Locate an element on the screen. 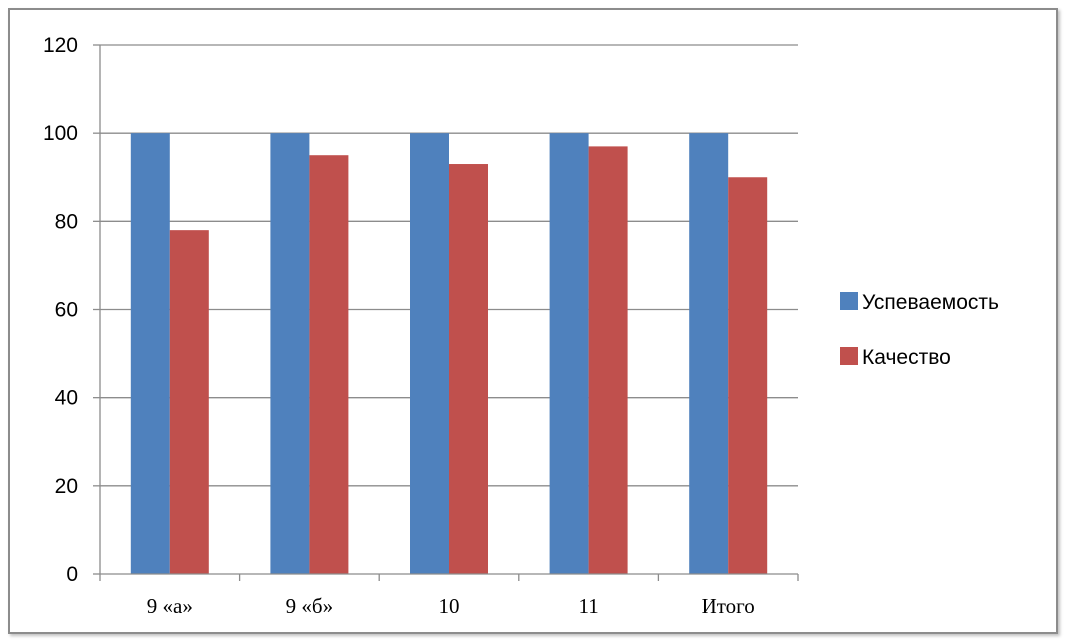 This screenshot has width=1068, height=642. y-tick-label: 20 is located at coordinates (66, 486).